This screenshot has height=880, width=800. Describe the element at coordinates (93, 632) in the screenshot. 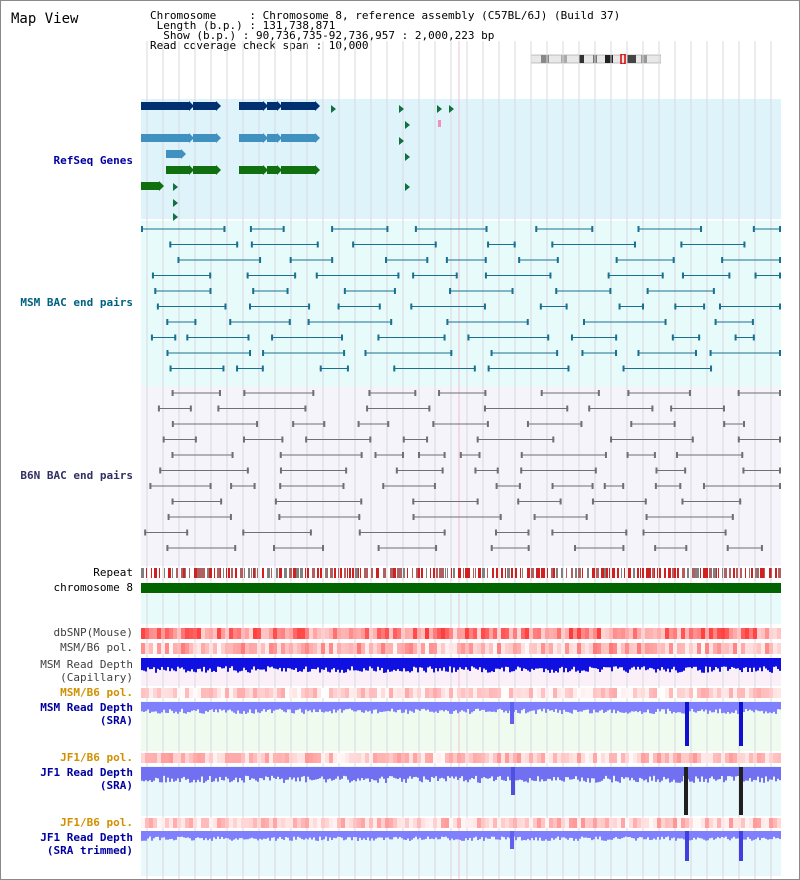

I see `dbsnp-label: dbSNP(Mouse)` at that location.